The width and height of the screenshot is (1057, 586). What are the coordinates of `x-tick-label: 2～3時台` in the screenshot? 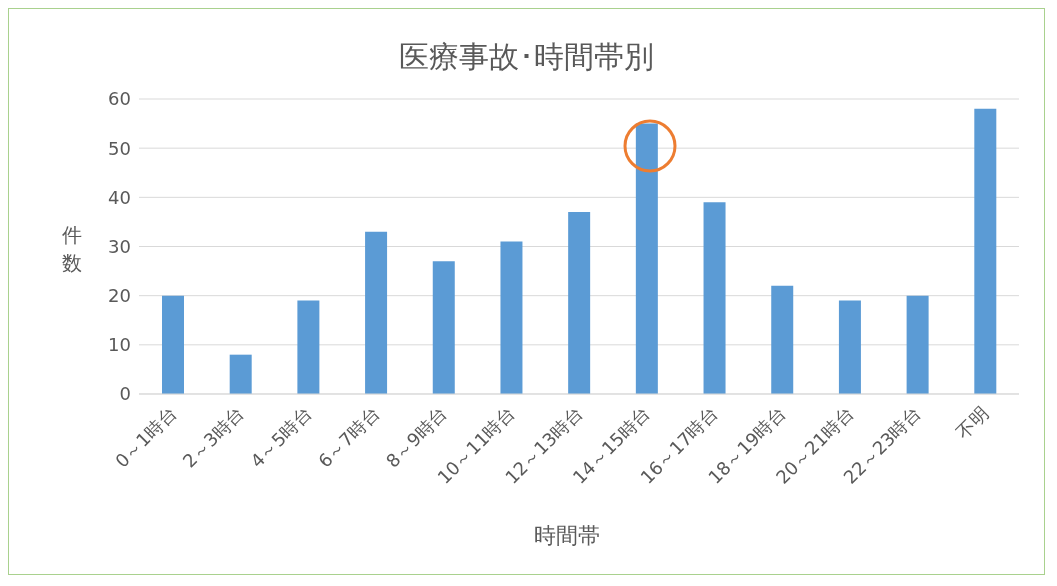 It's located at (213, 437).